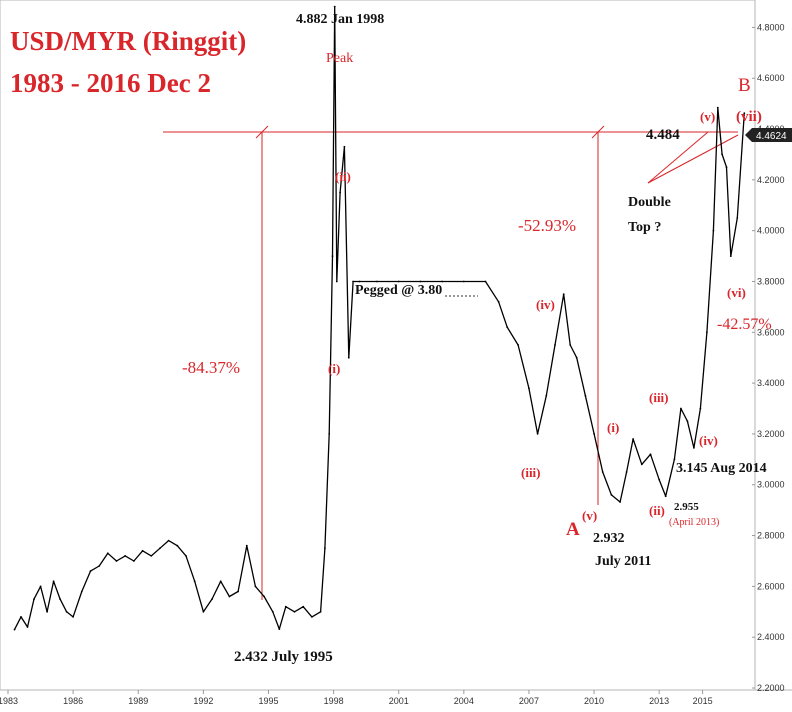  I want to click on y-tick-label: 3.6000, so click(771, 332).